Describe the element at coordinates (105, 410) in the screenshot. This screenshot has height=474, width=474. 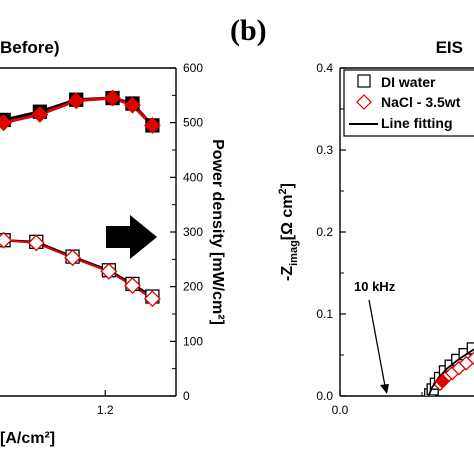
I see `left-x-axis-tick-label: 1.2` at that location.